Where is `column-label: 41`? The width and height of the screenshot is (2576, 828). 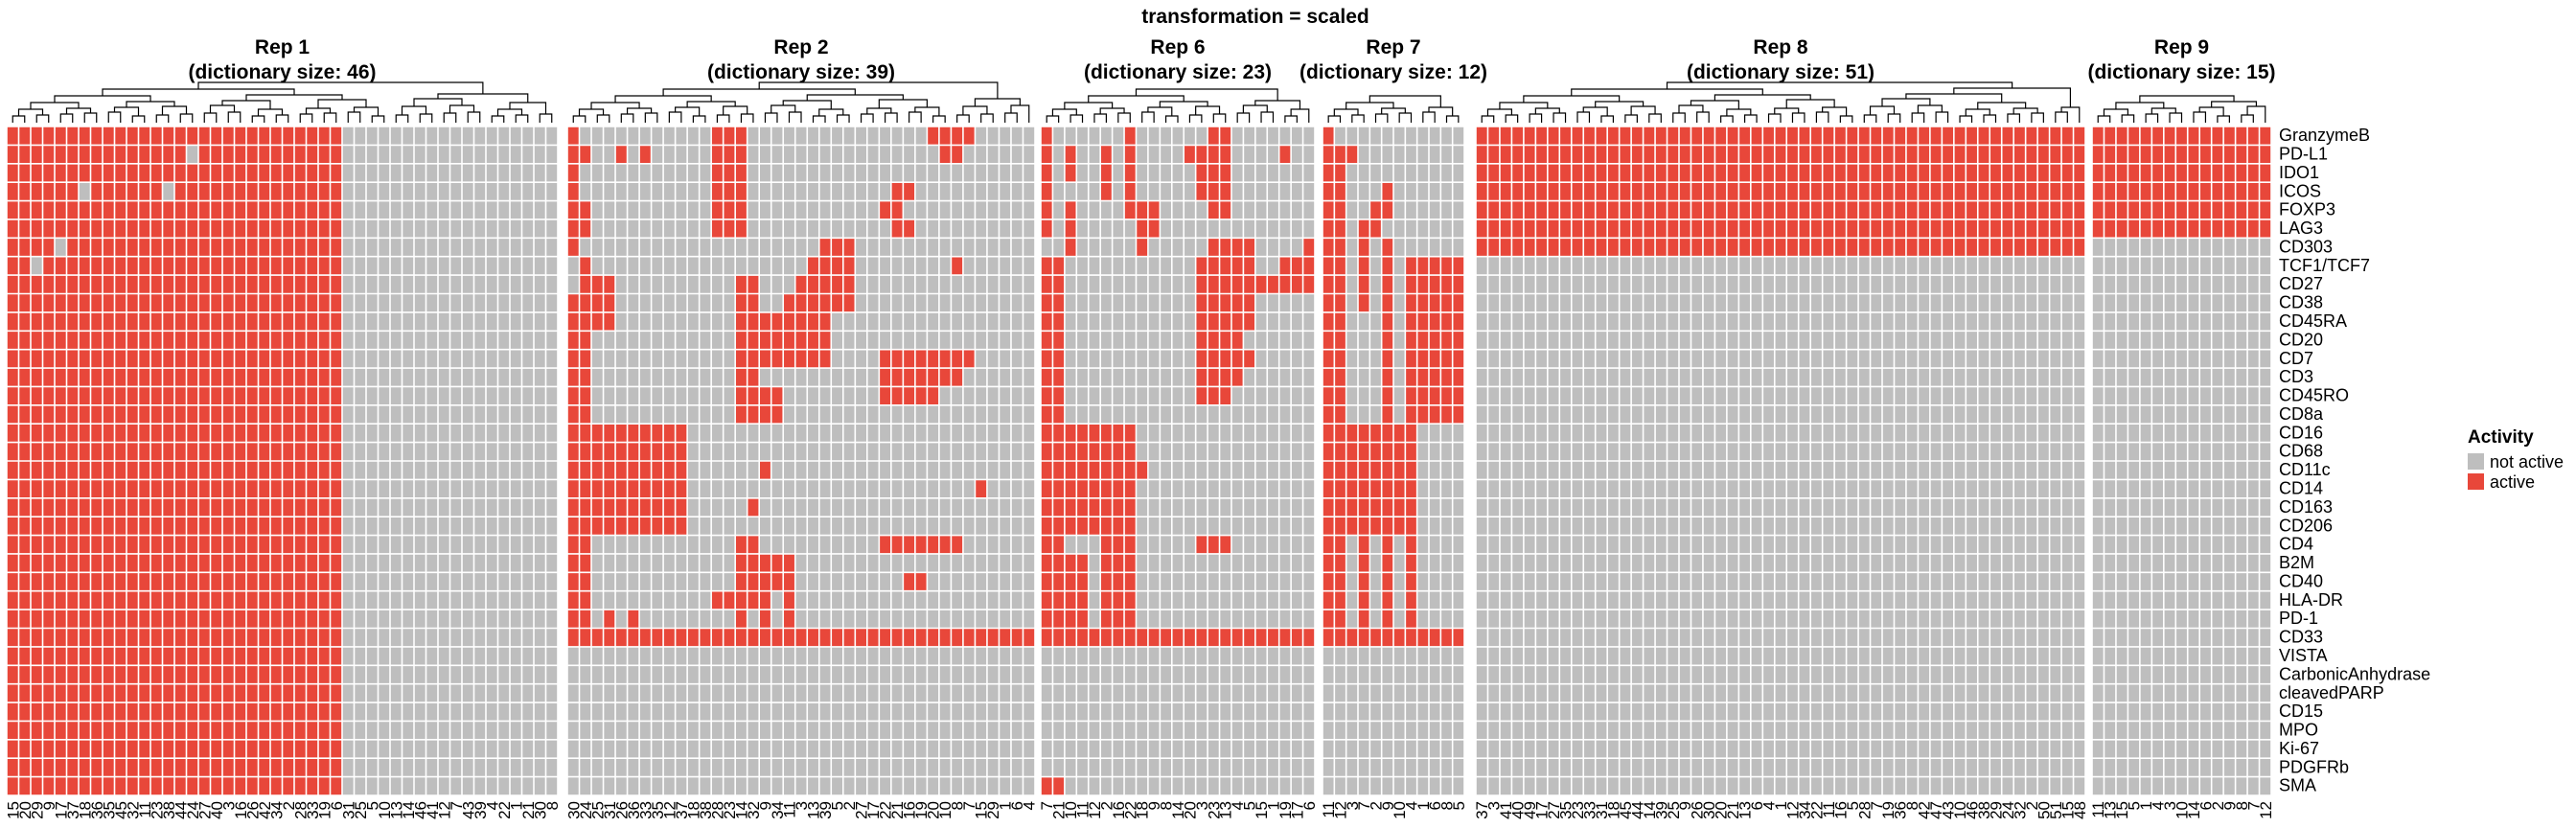 column-label: 41 is located at coordinates (433, 810).